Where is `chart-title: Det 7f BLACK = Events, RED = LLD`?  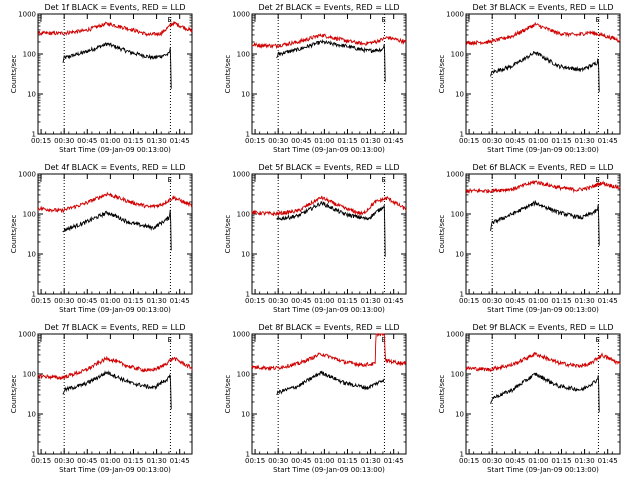
chart-title: Det 7f BLACK = Events, RED = LLD is located at coordinates (114, 327).